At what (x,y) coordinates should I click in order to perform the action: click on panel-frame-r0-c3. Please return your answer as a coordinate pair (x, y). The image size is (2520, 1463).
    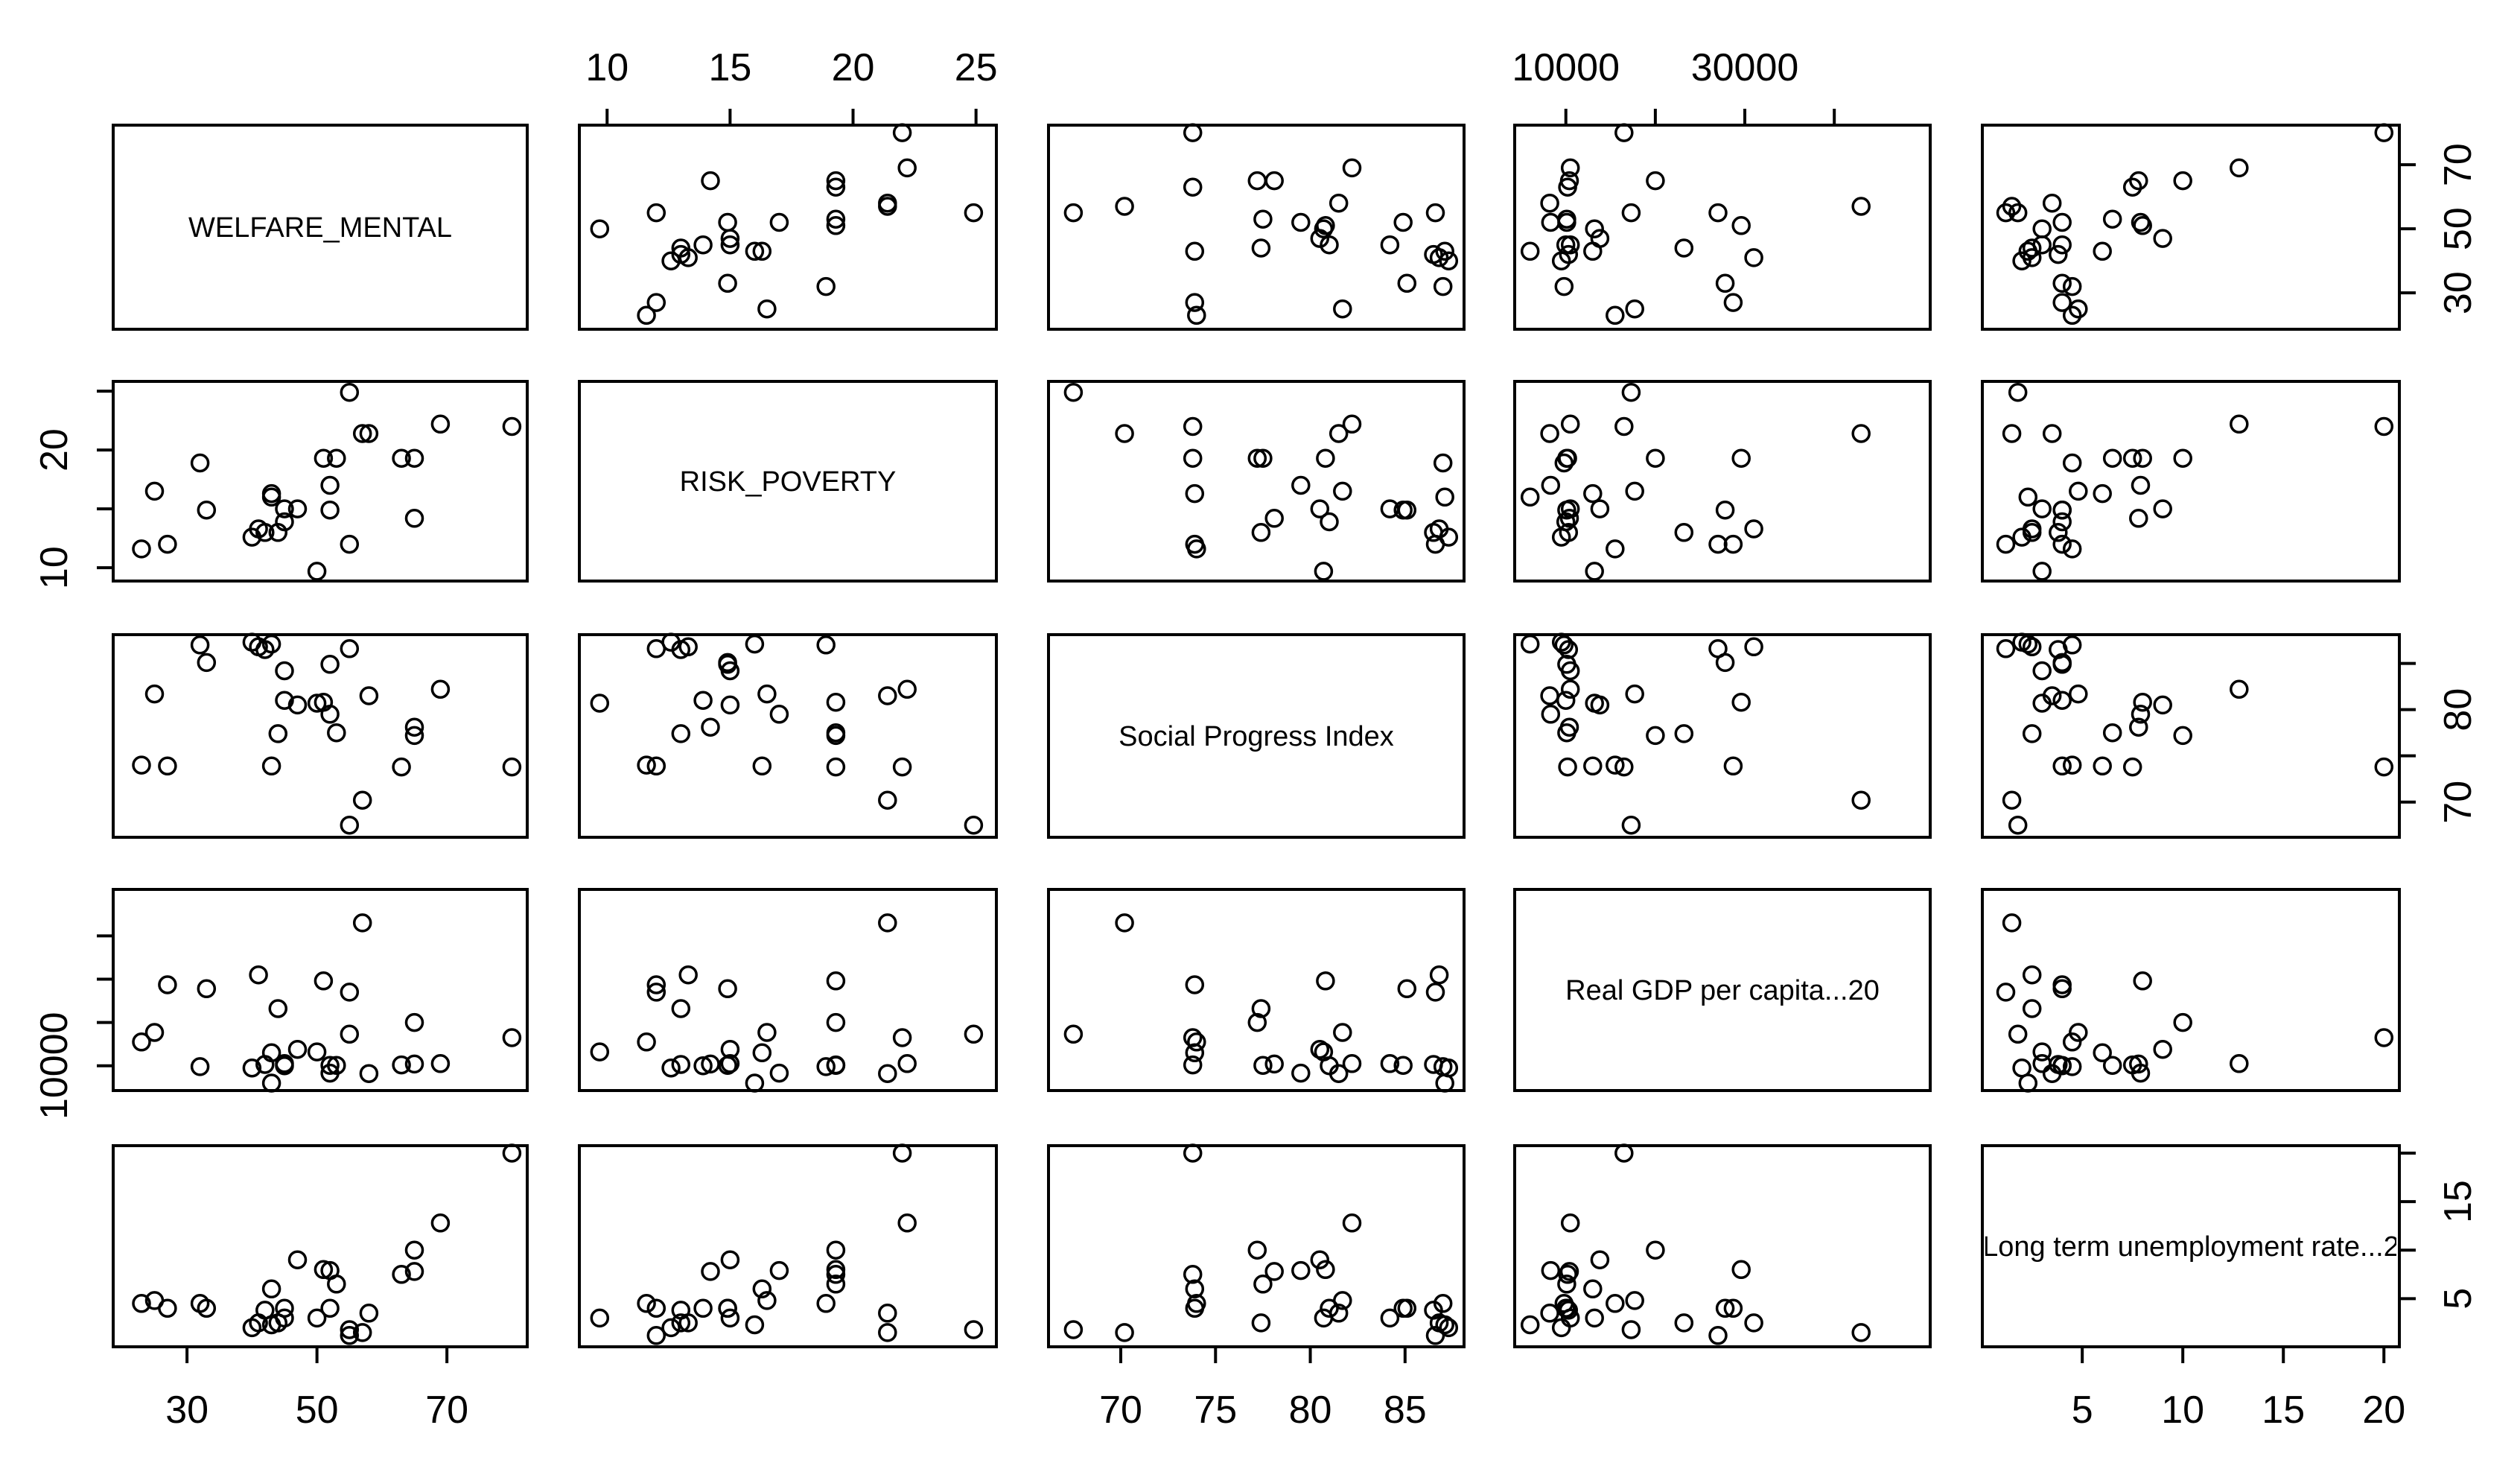
    Looking at the image, I should click on (1722, 227).